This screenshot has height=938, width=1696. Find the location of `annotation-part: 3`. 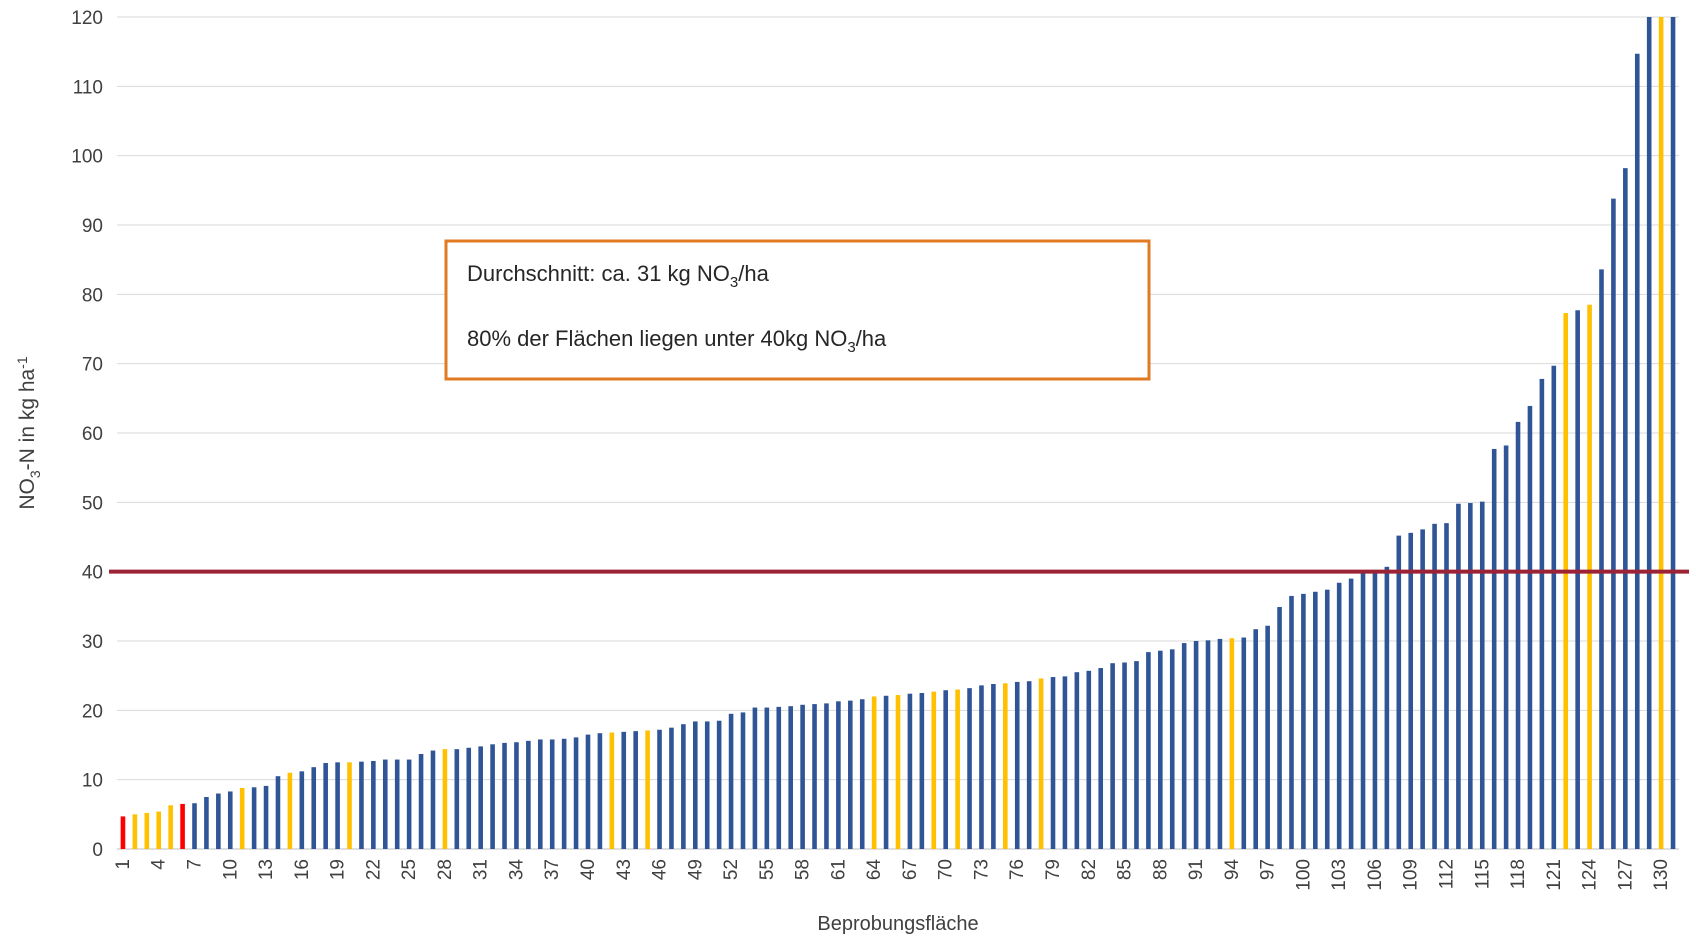

annotation-part: 3 is located at coordinates (734, 282).